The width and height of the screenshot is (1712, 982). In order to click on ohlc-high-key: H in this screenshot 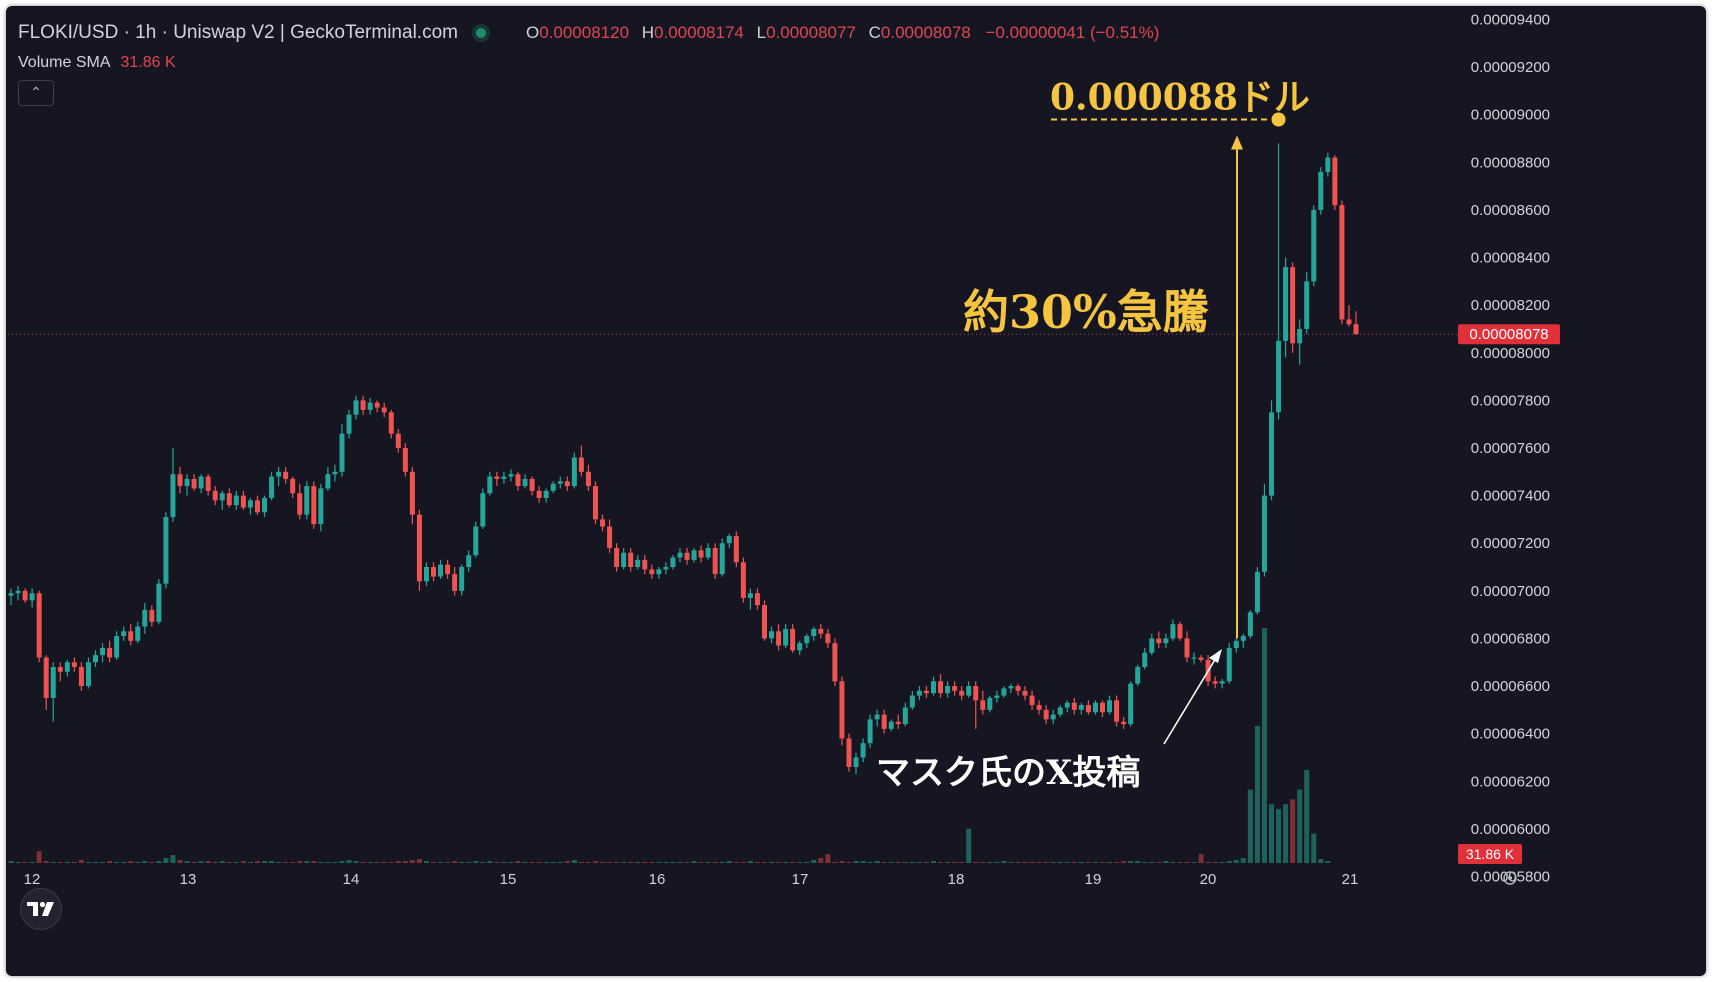, I will do `click(648, 32)`.